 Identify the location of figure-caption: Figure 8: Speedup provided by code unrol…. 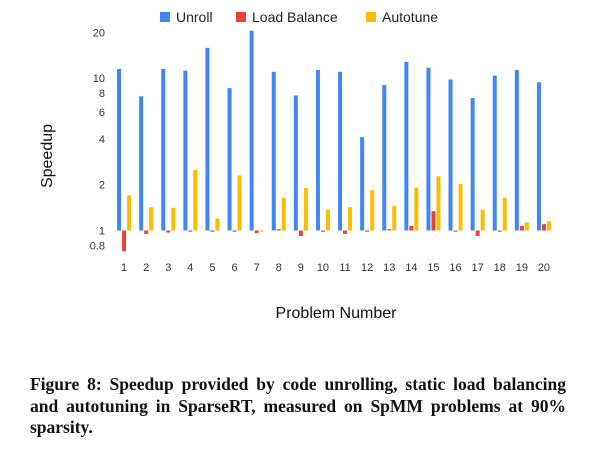
(298, 405).